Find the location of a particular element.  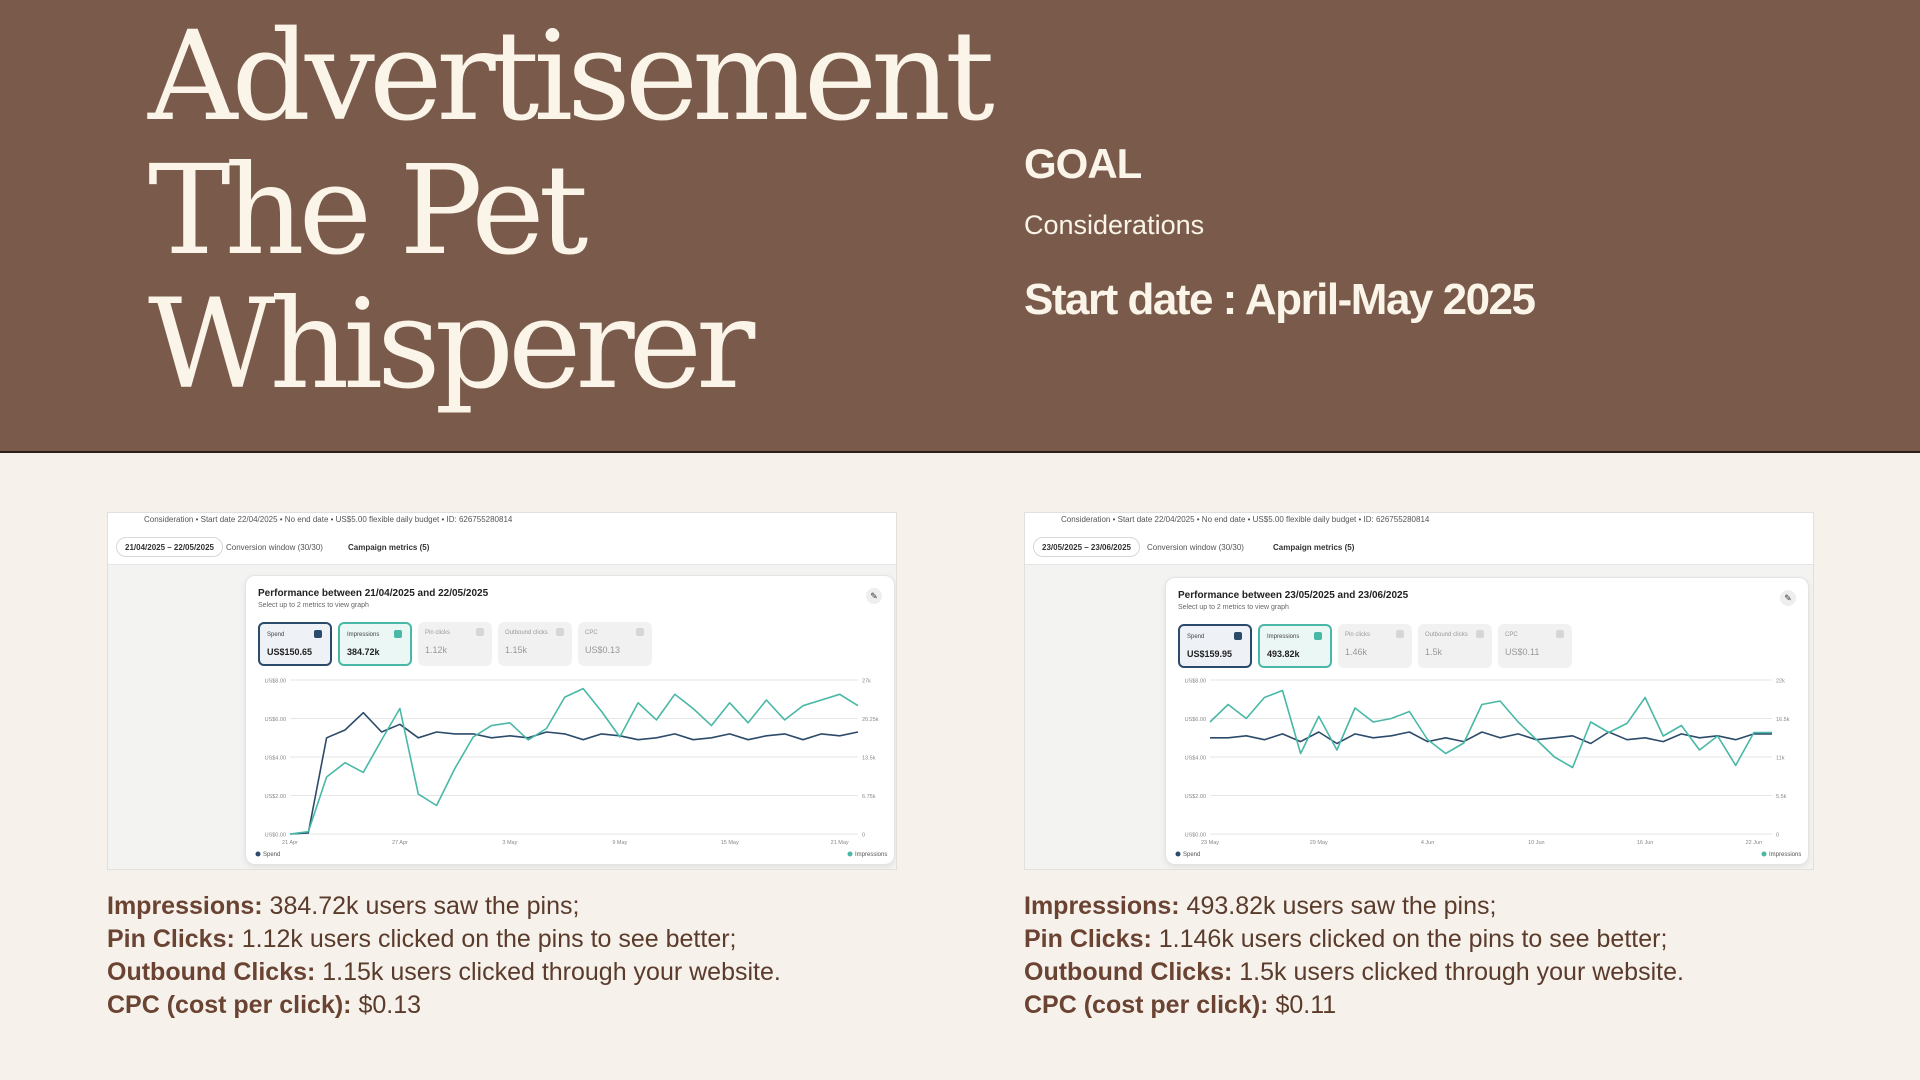

metric-card-cpc: CPC US$0.13 is located at coordinates (615, 644).